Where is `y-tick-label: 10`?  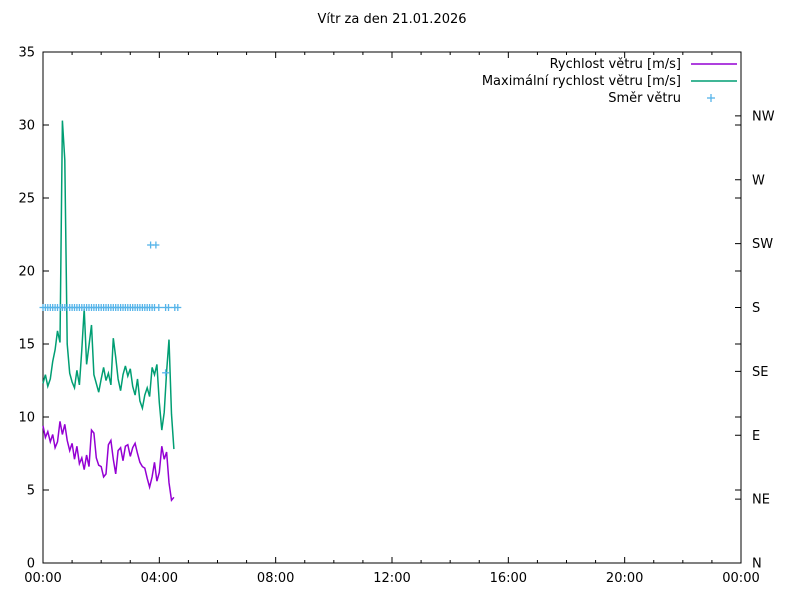
y-tick-label: 10 is located at coordinates (26, 418).